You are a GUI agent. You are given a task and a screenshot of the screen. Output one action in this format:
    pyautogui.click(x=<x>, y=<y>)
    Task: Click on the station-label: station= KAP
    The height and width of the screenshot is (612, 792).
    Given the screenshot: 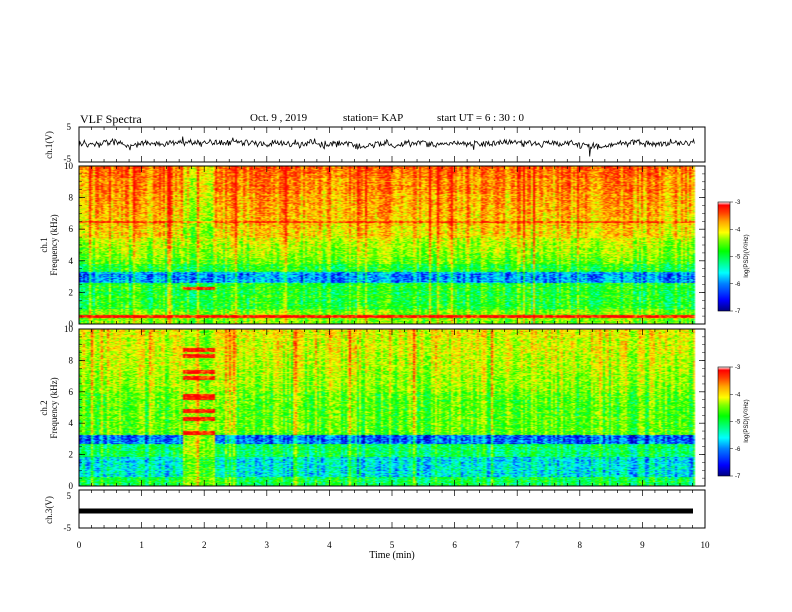 What is the action you would take?
    pyautogui.click(x=373, y=118)
    